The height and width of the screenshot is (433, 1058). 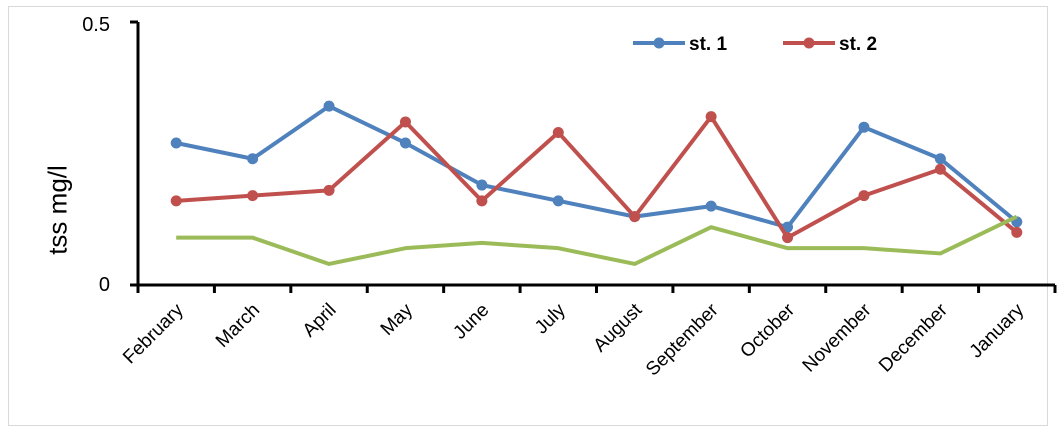 What do you see at coordinates (767, 330) in the screenshot?
I see `x-tick-label: October` at bounding box center [767, 330].